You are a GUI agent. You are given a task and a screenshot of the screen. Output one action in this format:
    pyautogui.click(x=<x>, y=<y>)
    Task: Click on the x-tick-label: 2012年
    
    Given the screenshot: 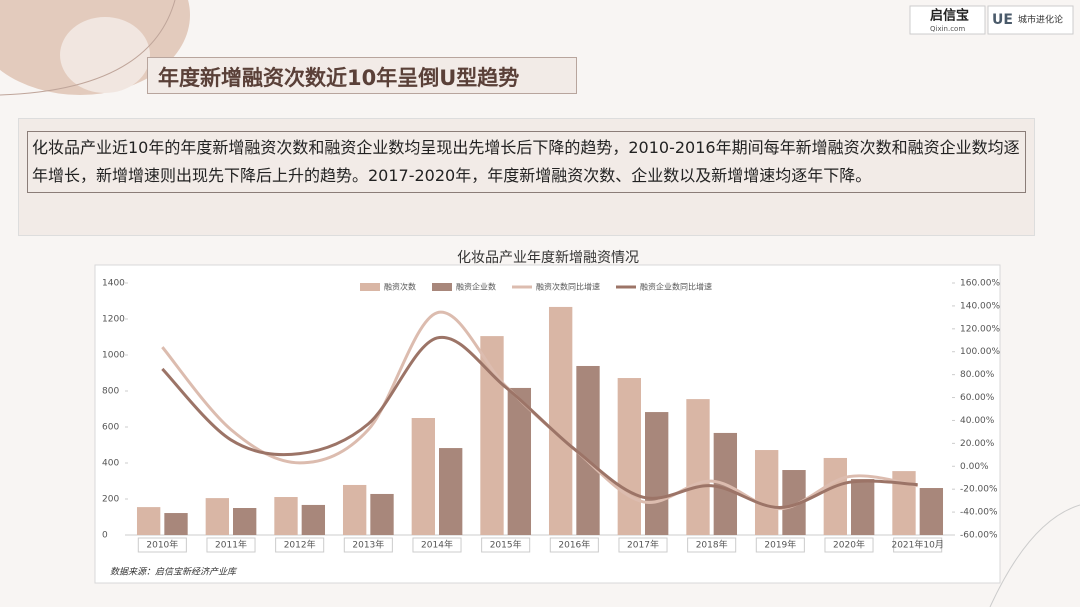 What is the action you would take?
    pyautogui.click(x=300, y=545)
    